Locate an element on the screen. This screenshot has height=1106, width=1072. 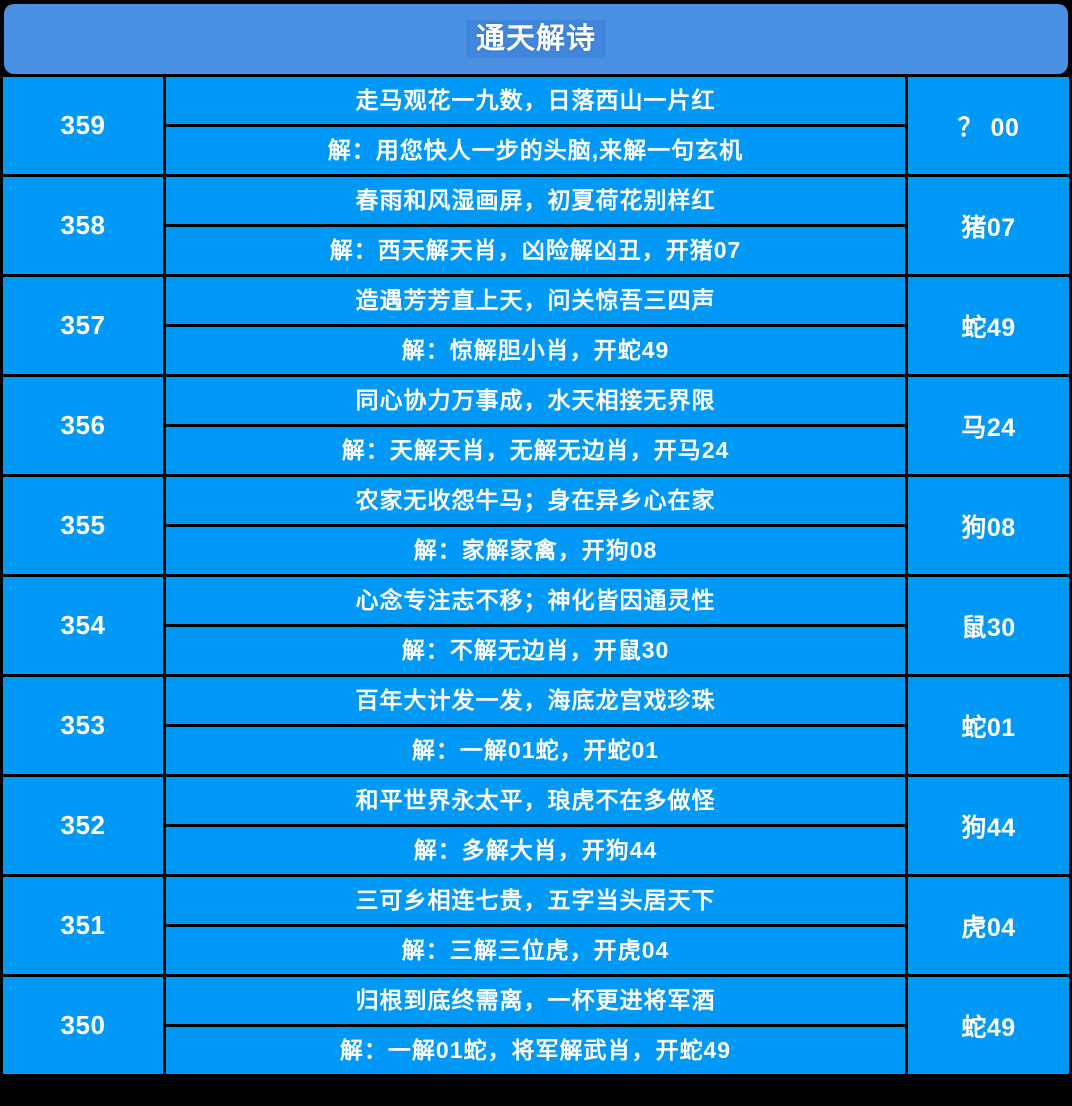
issue-number-cell: 354 is located at coordinates (83, 625).